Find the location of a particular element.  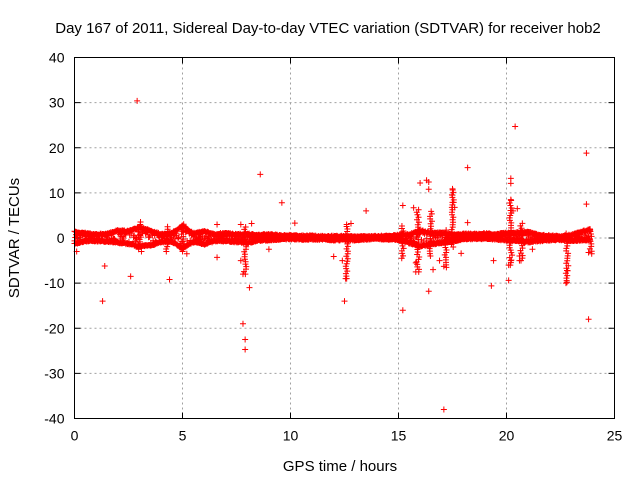

y-tick-label: -10 is located at coordinates (54, 283).